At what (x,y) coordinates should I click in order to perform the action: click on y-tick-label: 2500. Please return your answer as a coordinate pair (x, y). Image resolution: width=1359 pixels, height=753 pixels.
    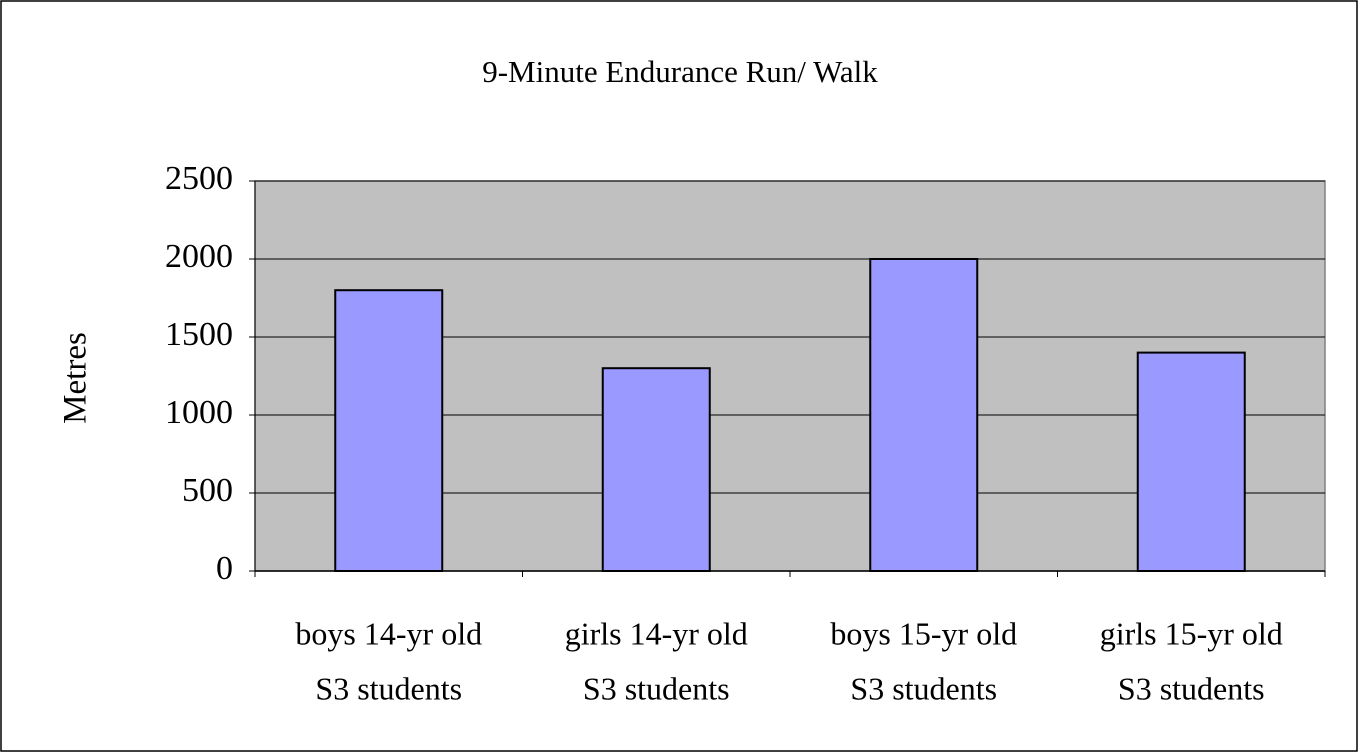
    Looking at the image, I should click on (199, 178).